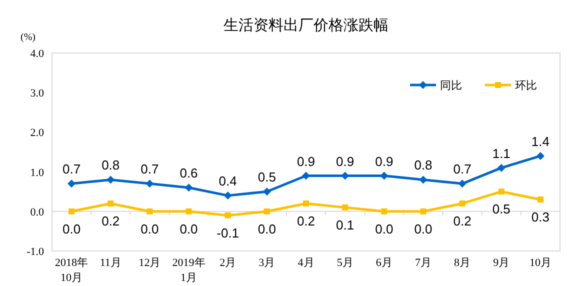 The width and height of the screenshot is (575, 286). What do you see at coordinates (451, 85) in the screenshot?
I see `legend-label: 同比` at bounding box center [451, 85].